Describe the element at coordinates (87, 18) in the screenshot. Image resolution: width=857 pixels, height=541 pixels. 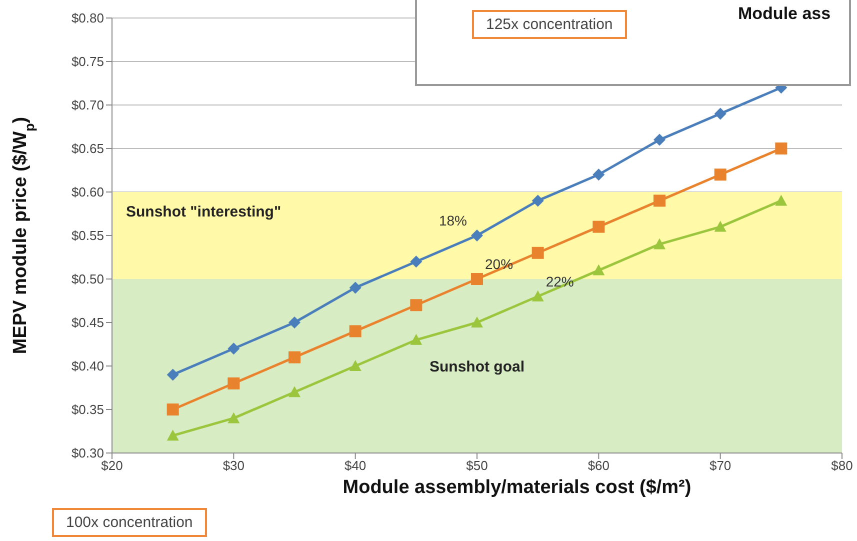
I see `y-tick-label: $0.80` at that location.